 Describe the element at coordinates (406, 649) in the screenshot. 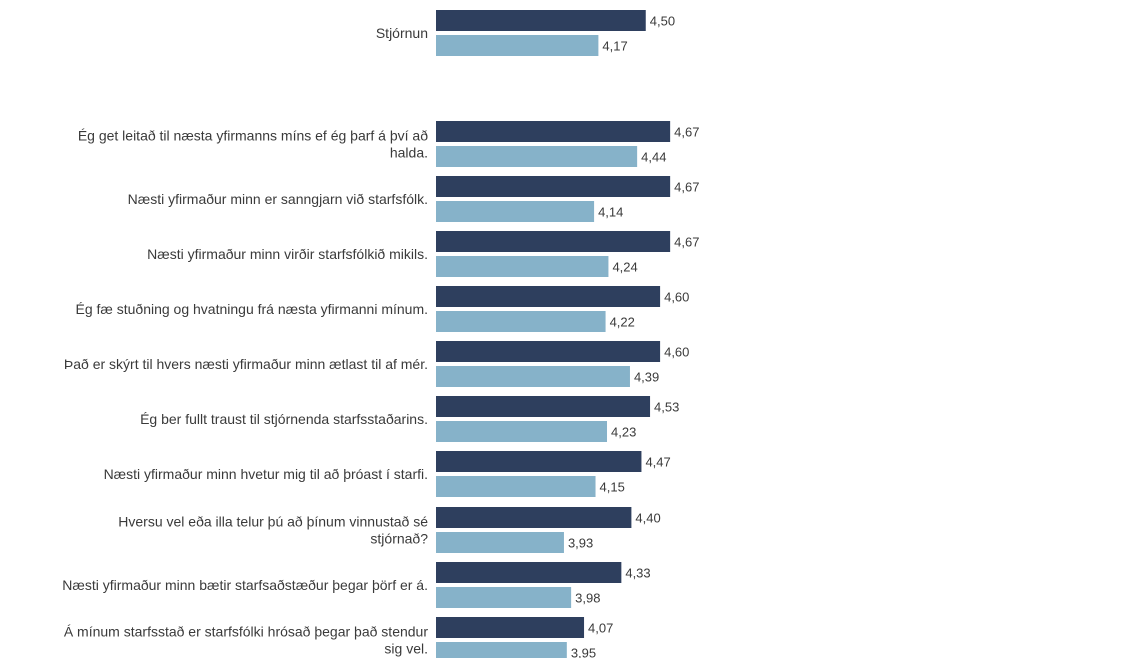

I see `category-label-line: sig vel.` at that location.